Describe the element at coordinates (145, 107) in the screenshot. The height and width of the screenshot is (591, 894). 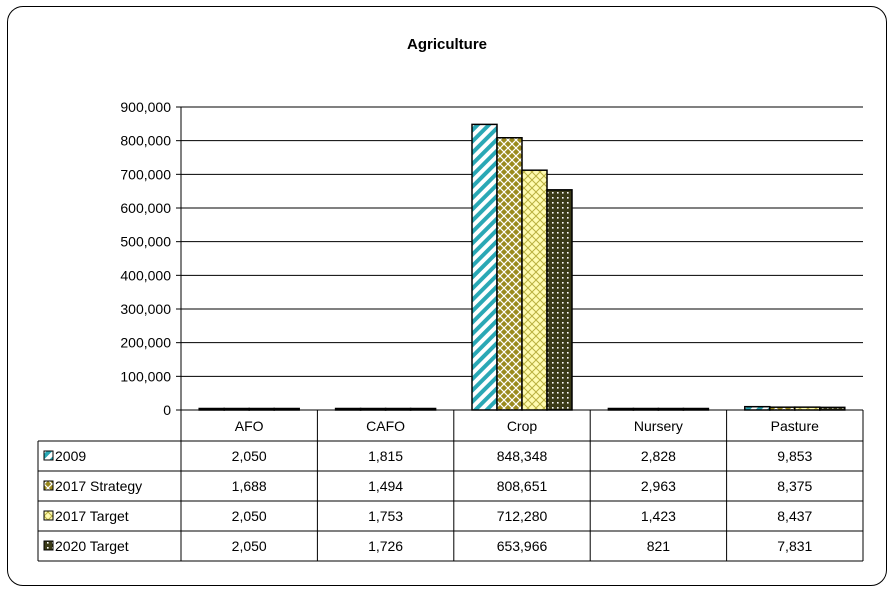
I see `y-tick-label: 900,000` at that location.